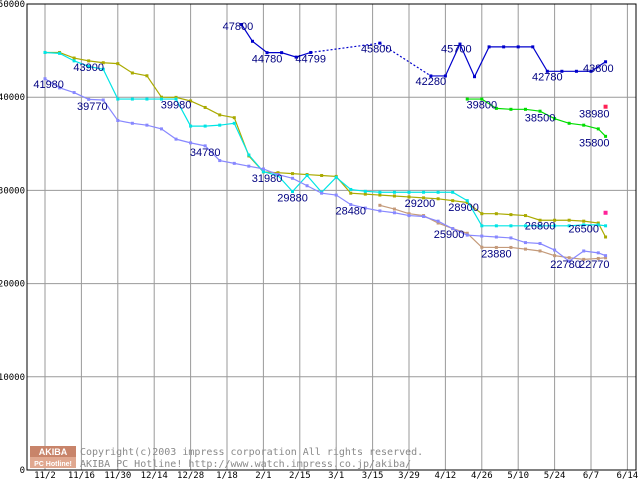  I want to click on data-label: 45700, so click(456, 49).